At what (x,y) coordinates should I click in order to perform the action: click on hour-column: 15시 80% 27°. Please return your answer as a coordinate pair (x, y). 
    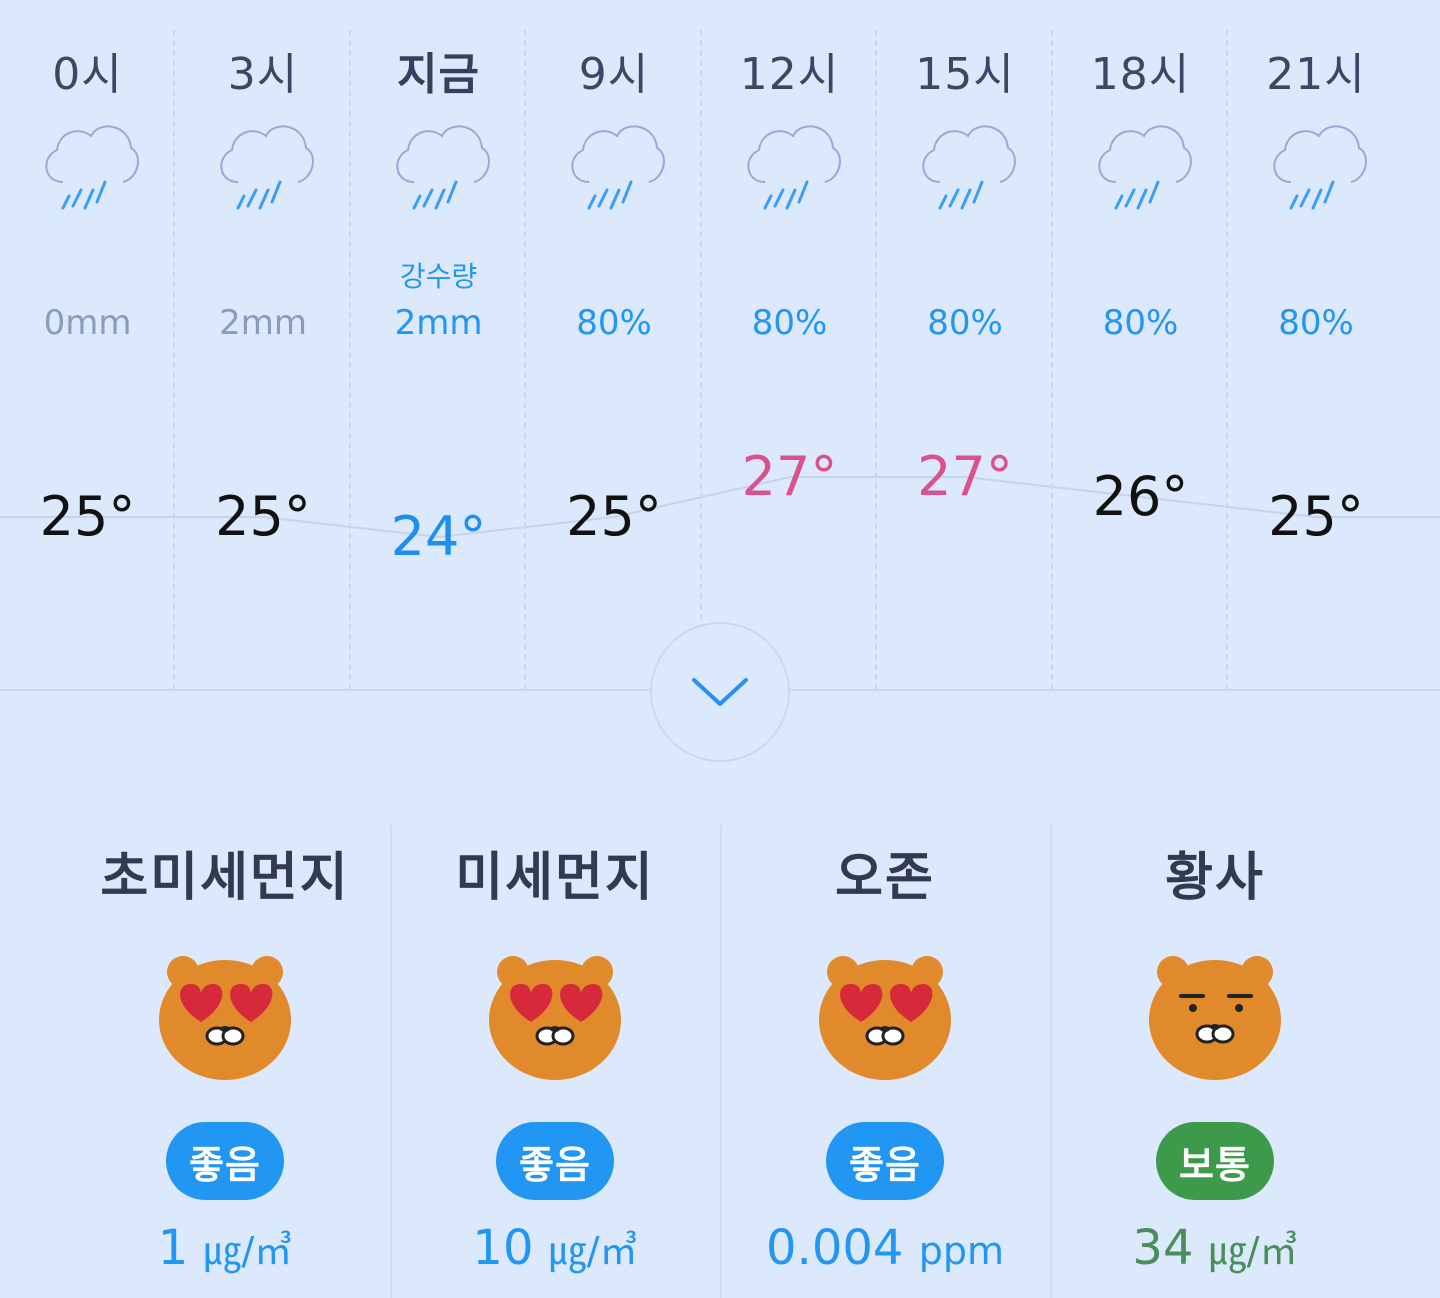
    Looking at the image, I should click on (965, 345).